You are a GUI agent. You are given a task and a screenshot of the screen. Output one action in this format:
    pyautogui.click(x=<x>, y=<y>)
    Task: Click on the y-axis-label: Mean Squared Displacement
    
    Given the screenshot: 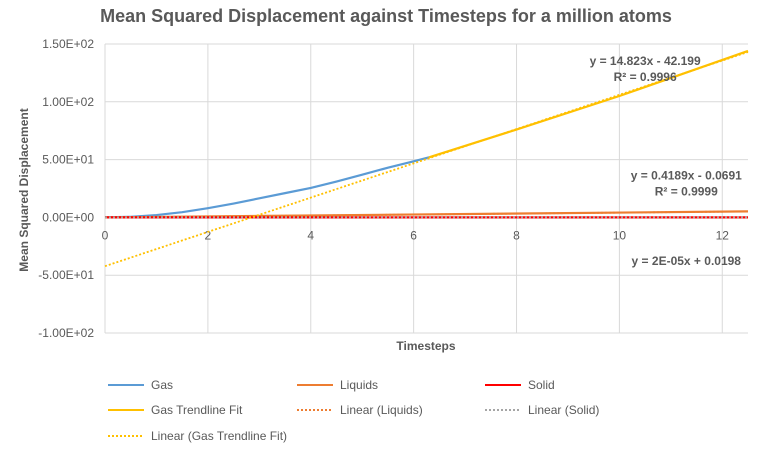 What is the action you would take?
    pyautogui.click(x=24, y=189)
    